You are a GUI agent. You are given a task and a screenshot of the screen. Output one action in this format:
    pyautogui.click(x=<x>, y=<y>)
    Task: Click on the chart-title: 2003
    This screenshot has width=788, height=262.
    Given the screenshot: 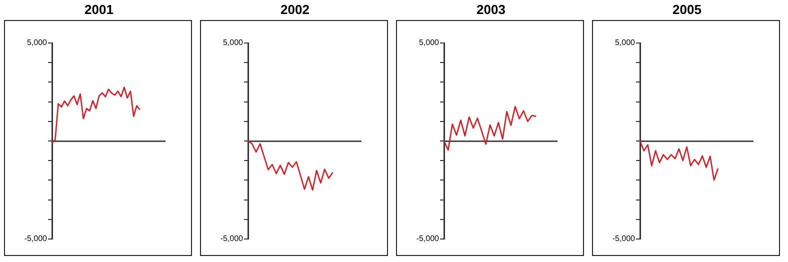 What is the action you would take?
    pyautogui.click(x=491, y=9)
    